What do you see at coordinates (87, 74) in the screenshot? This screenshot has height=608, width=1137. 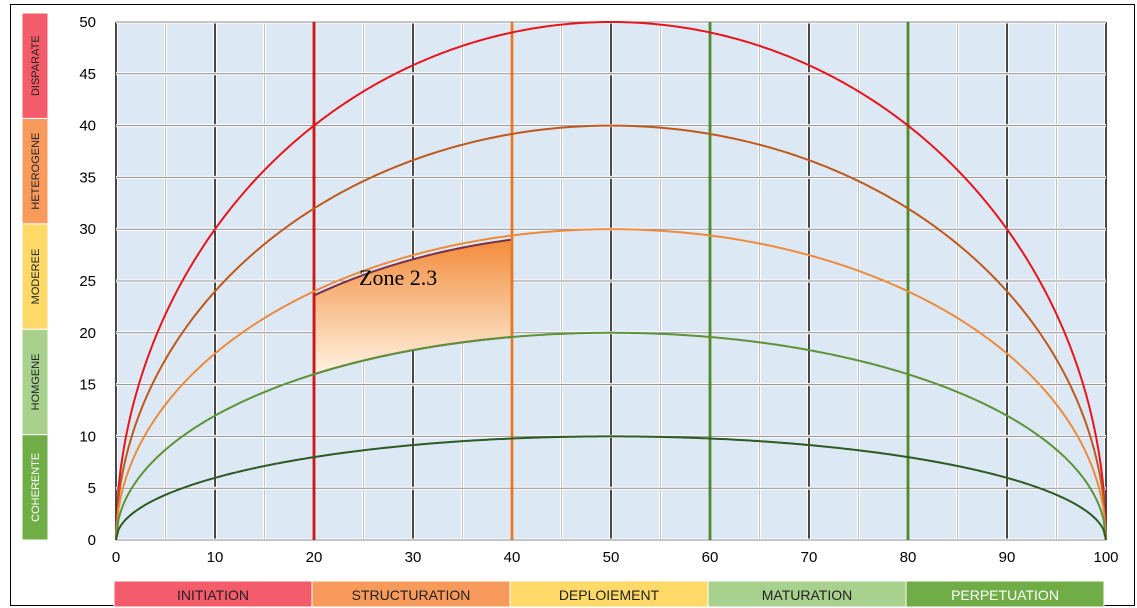 I see `y-tick-label: 45` at bounding box center [87, 74].